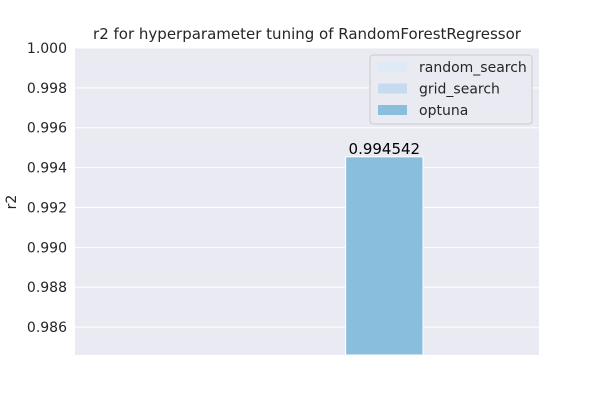 This screenshot has width=600, height=400. I want to click on legend-label: random_search, so click(473, 68).